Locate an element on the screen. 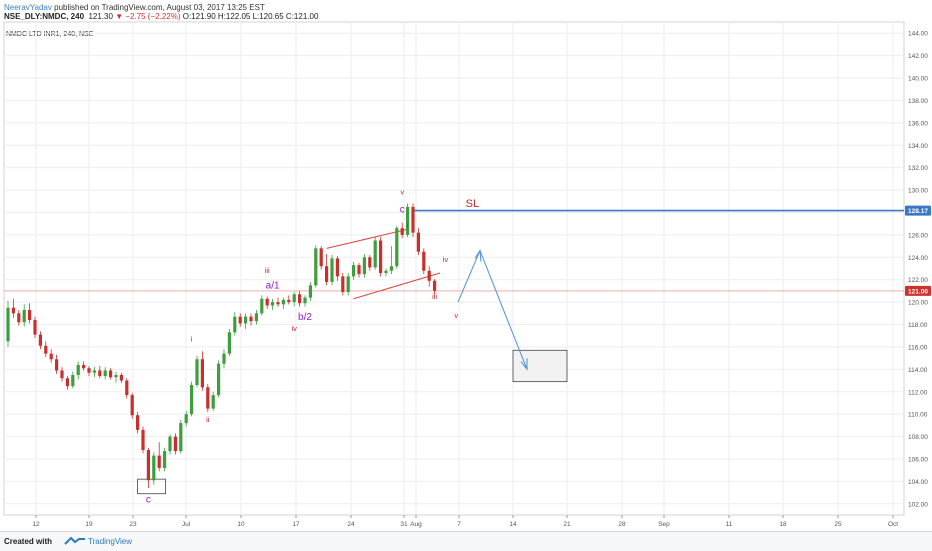 The image size is (932, 551). y-tick-label: 136.00 is located at coordinates (918, 123).